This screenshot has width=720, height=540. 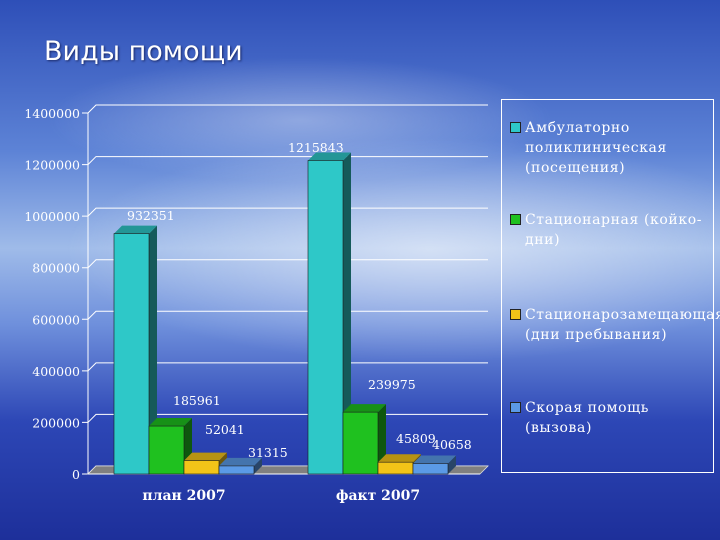 I want to click on data-label: 45809, so click(x=416, y=438).